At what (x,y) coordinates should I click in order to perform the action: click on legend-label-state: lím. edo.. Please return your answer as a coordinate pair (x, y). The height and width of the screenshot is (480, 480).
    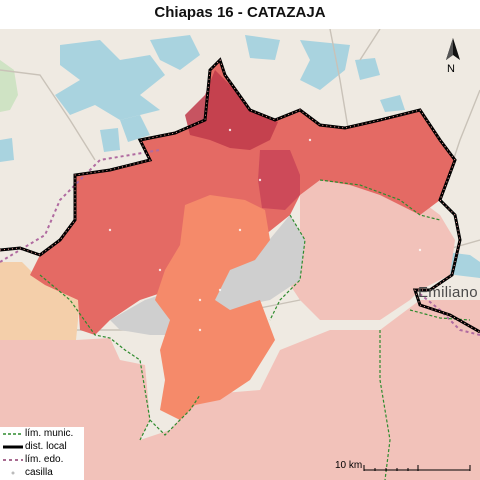
    Looking at the image, I should click on (44, 459).